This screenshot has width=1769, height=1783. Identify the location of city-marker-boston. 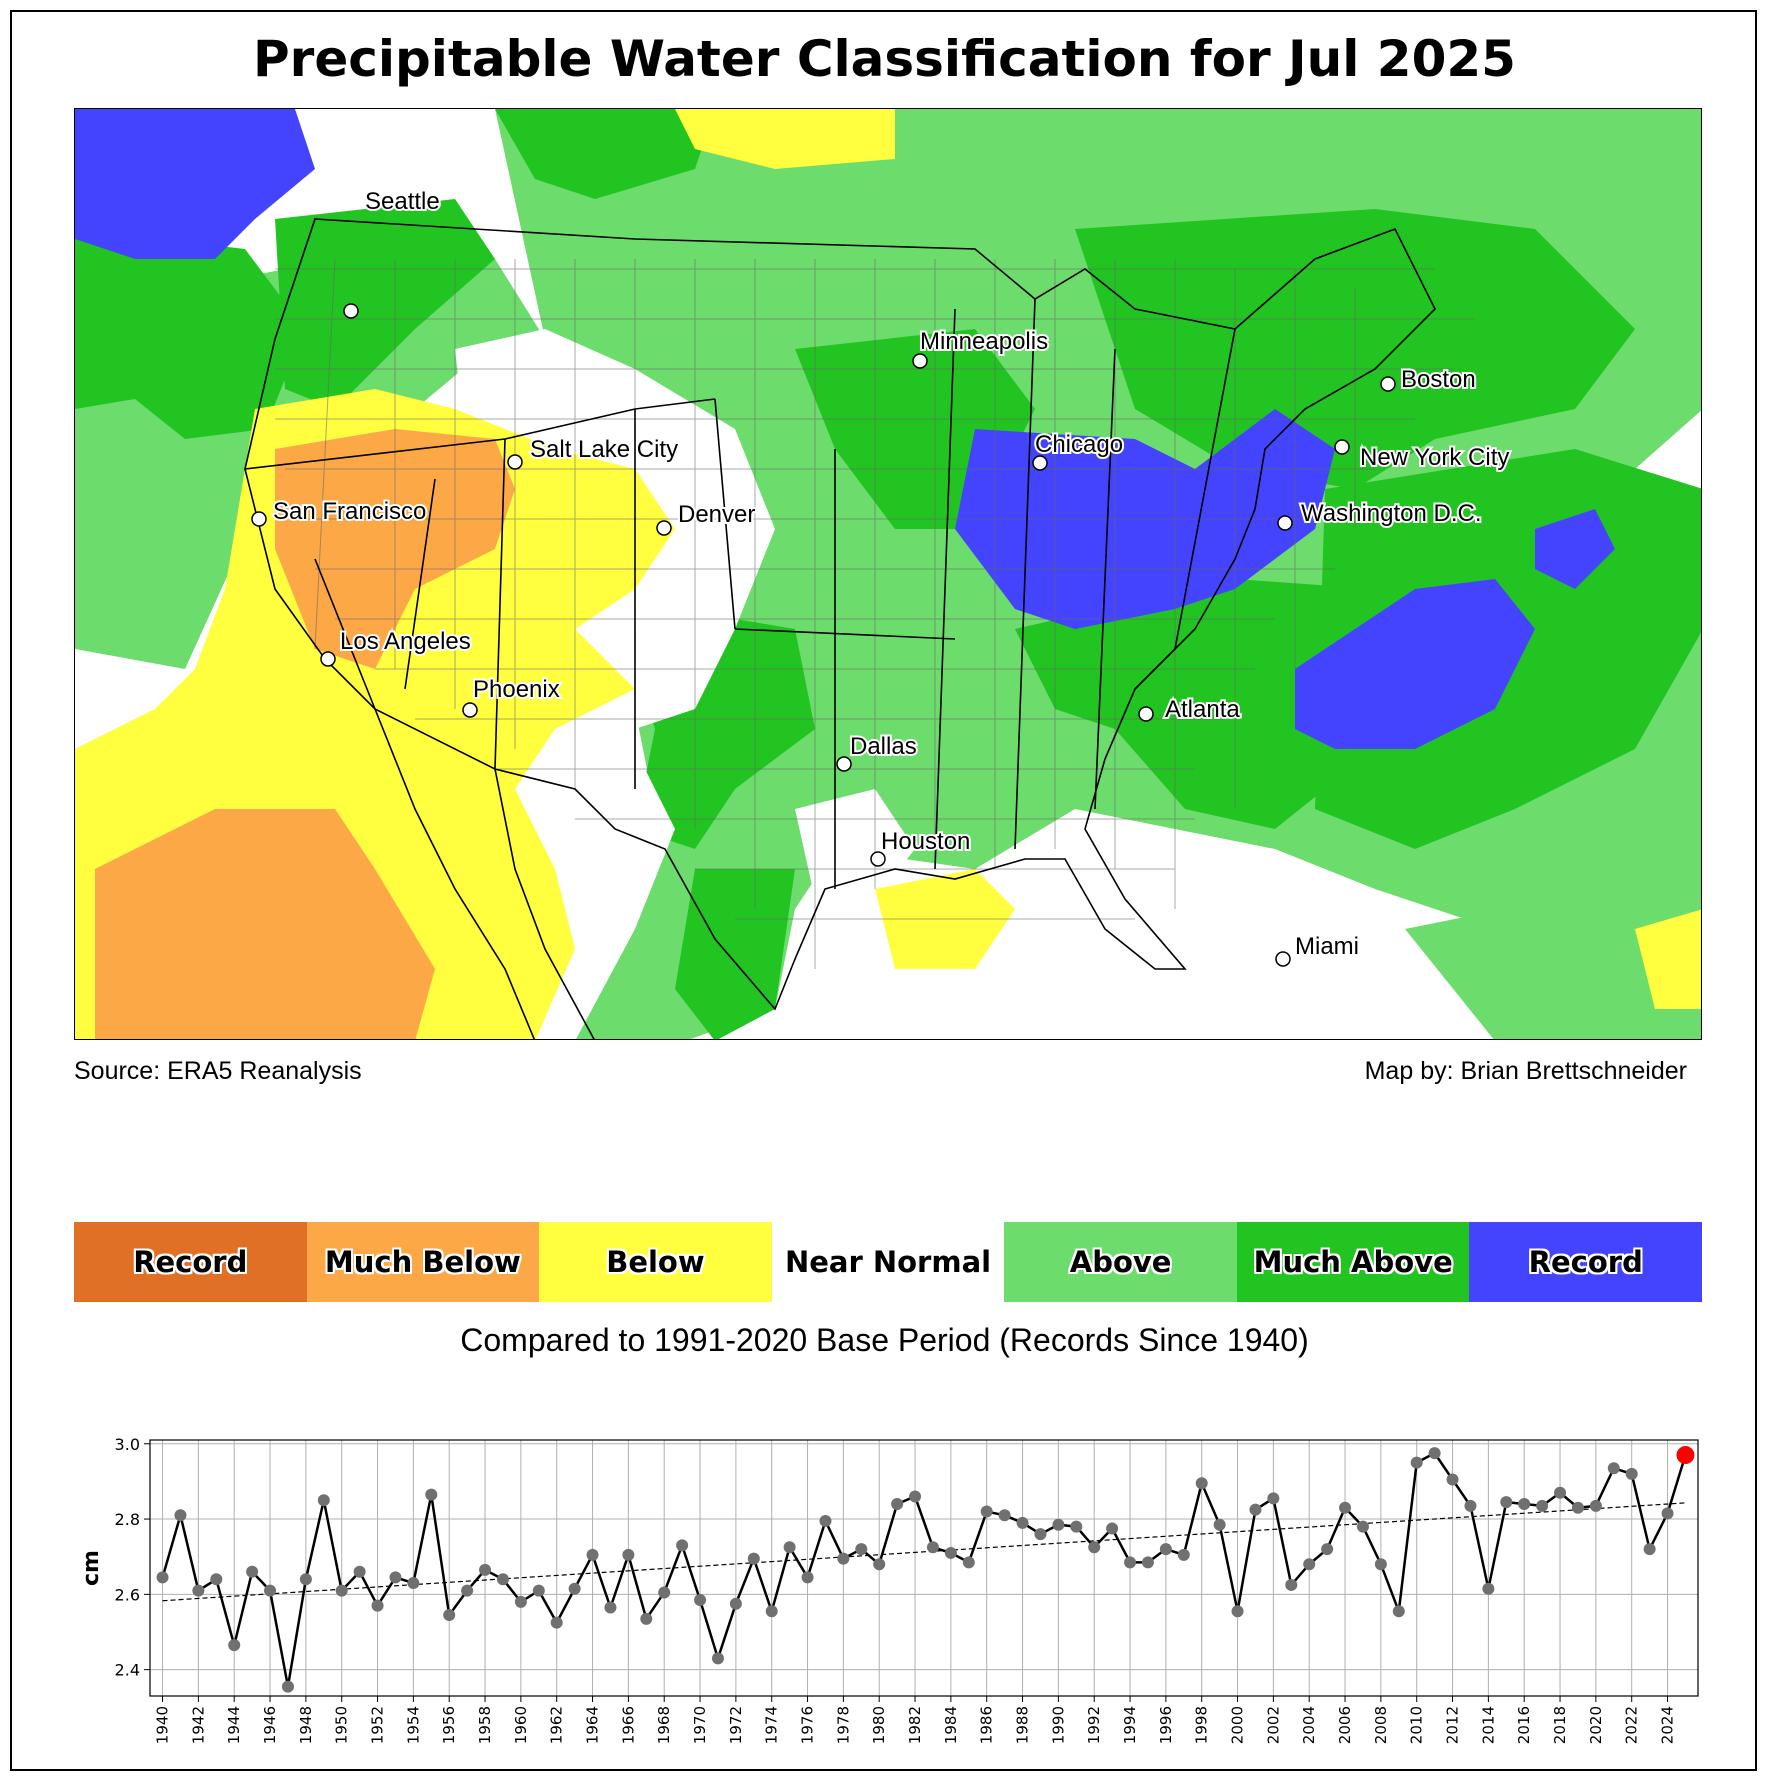
(1388, 384).